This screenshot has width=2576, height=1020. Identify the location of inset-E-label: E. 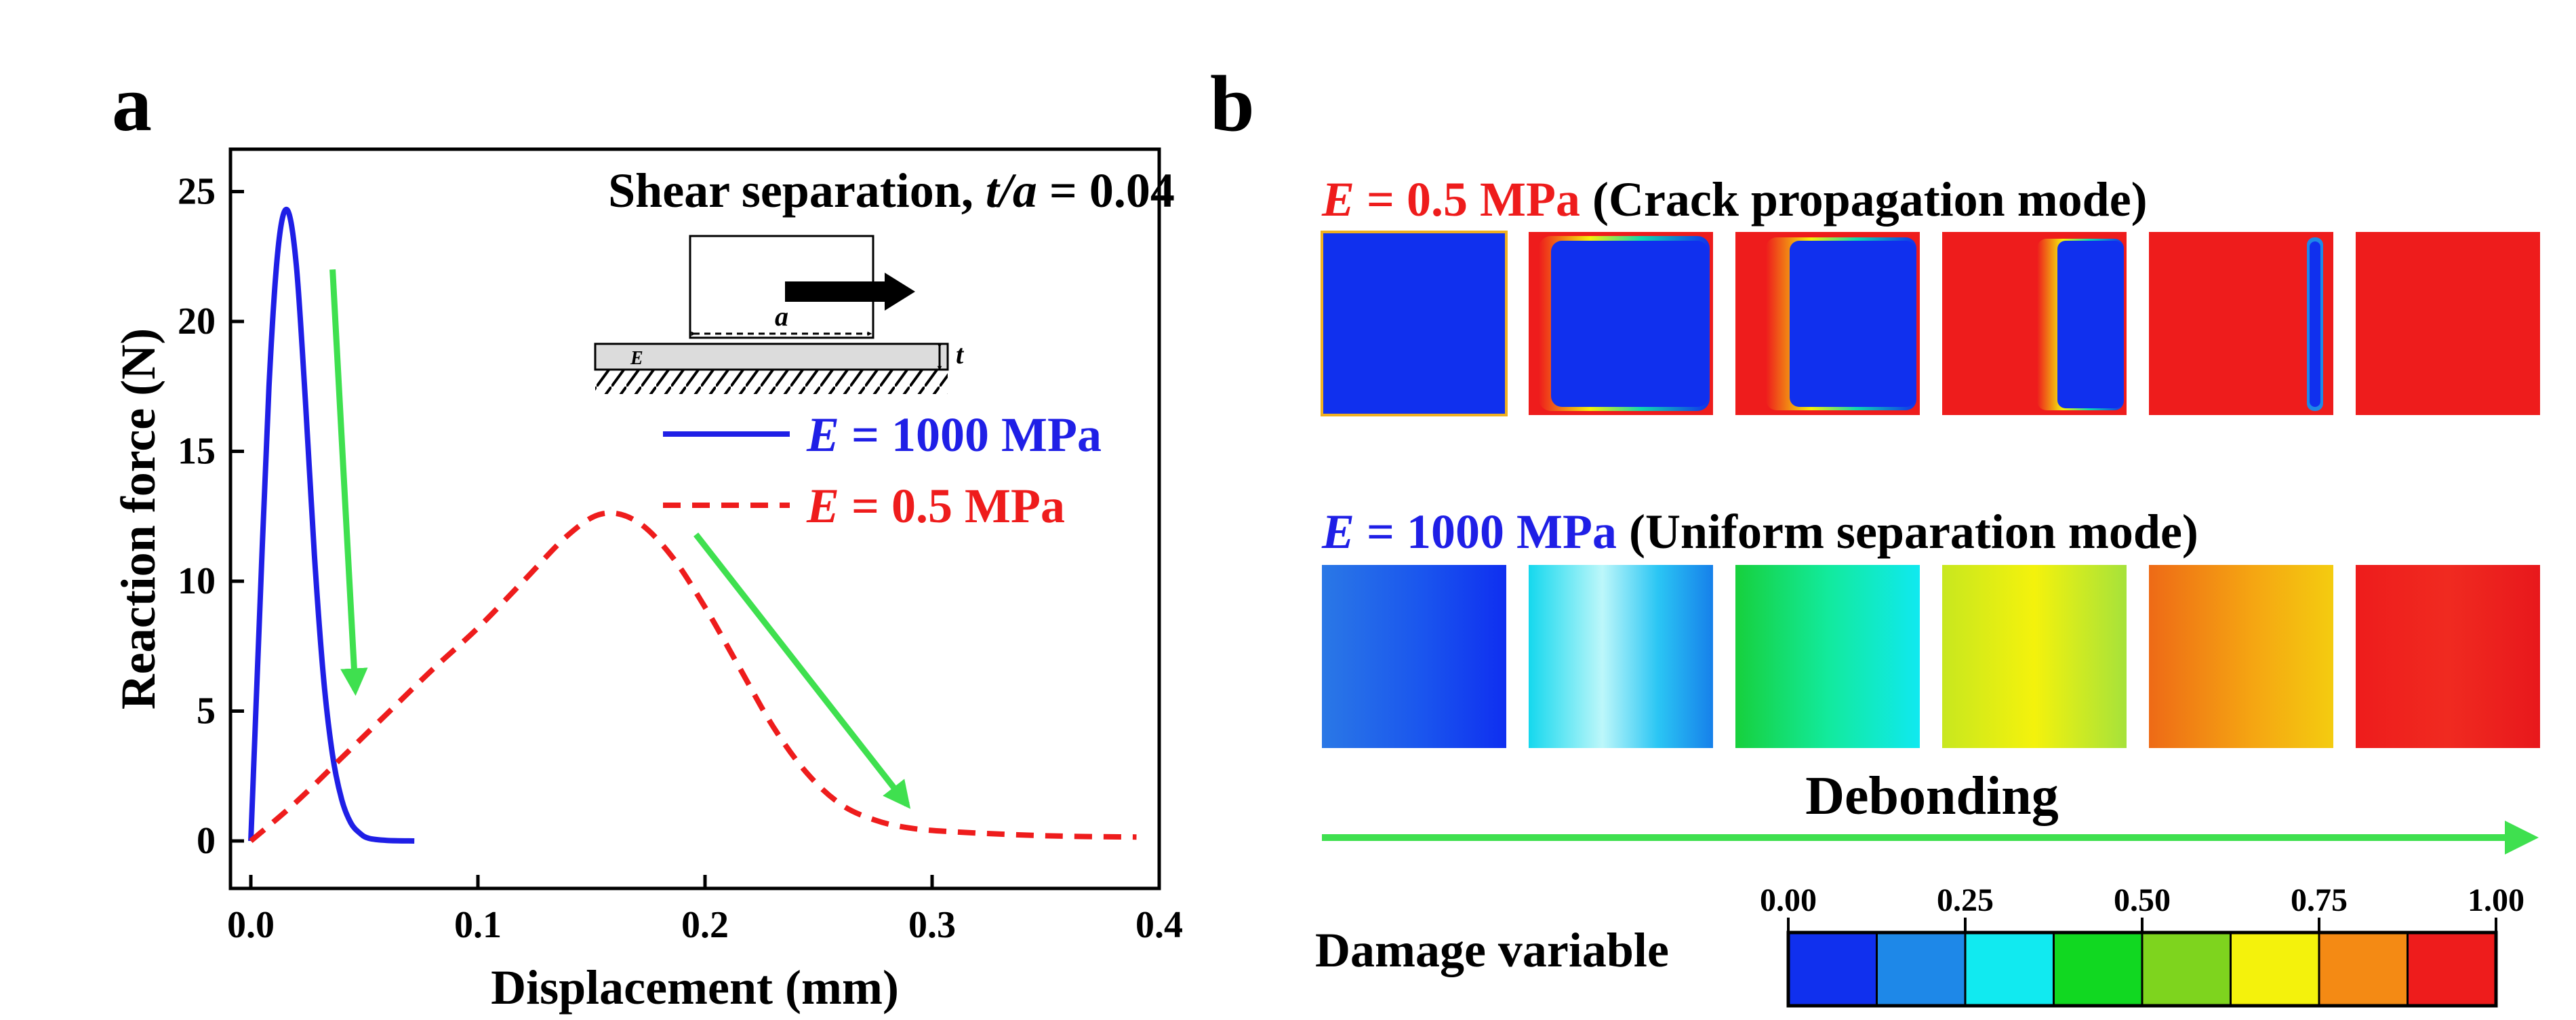
(636, 358).